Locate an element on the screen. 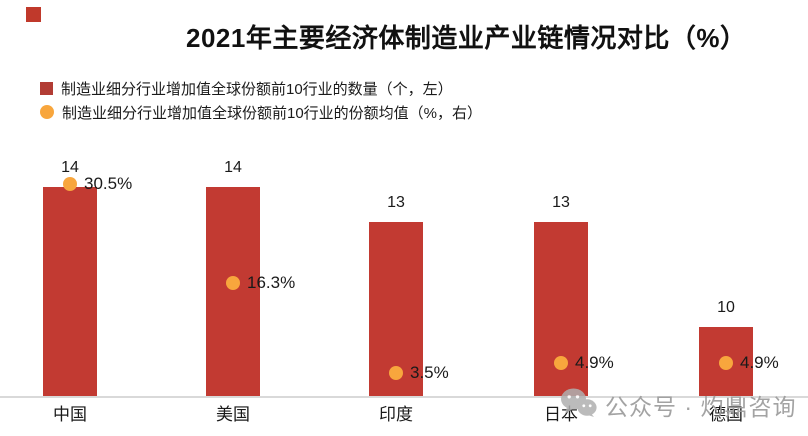 This screenshot has width=808, height=436. bar-中国 is located at coordinates (70, 291).